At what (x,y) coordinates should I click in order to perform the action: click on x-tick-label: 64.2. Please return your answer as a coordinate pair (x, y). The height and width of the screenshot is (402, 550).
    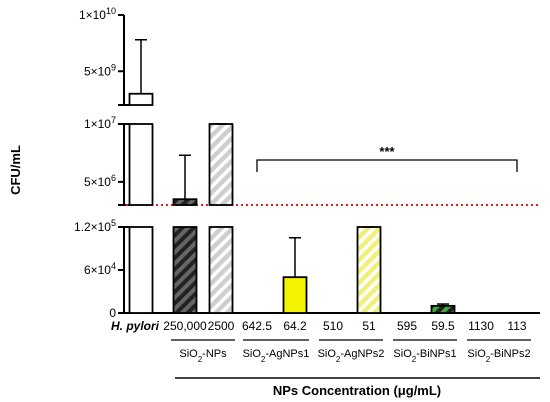
    Looking at the image, I should click on (295, 326).